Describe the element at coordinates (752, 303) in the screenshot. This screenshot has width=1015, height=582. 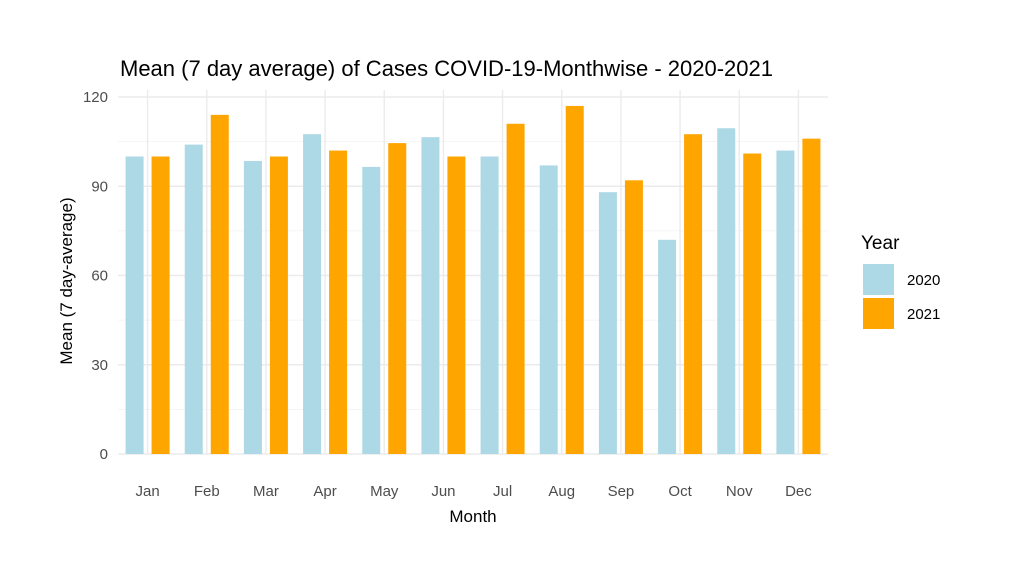
I see `bar-2021-nov` at that location.